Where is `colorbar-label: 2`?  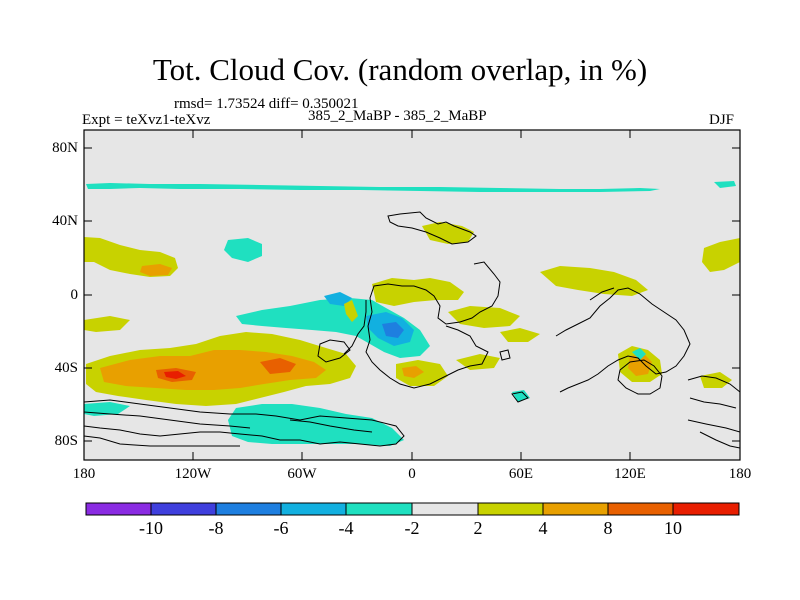 colorbar-label: 2 is located at coordinates (478, 528).